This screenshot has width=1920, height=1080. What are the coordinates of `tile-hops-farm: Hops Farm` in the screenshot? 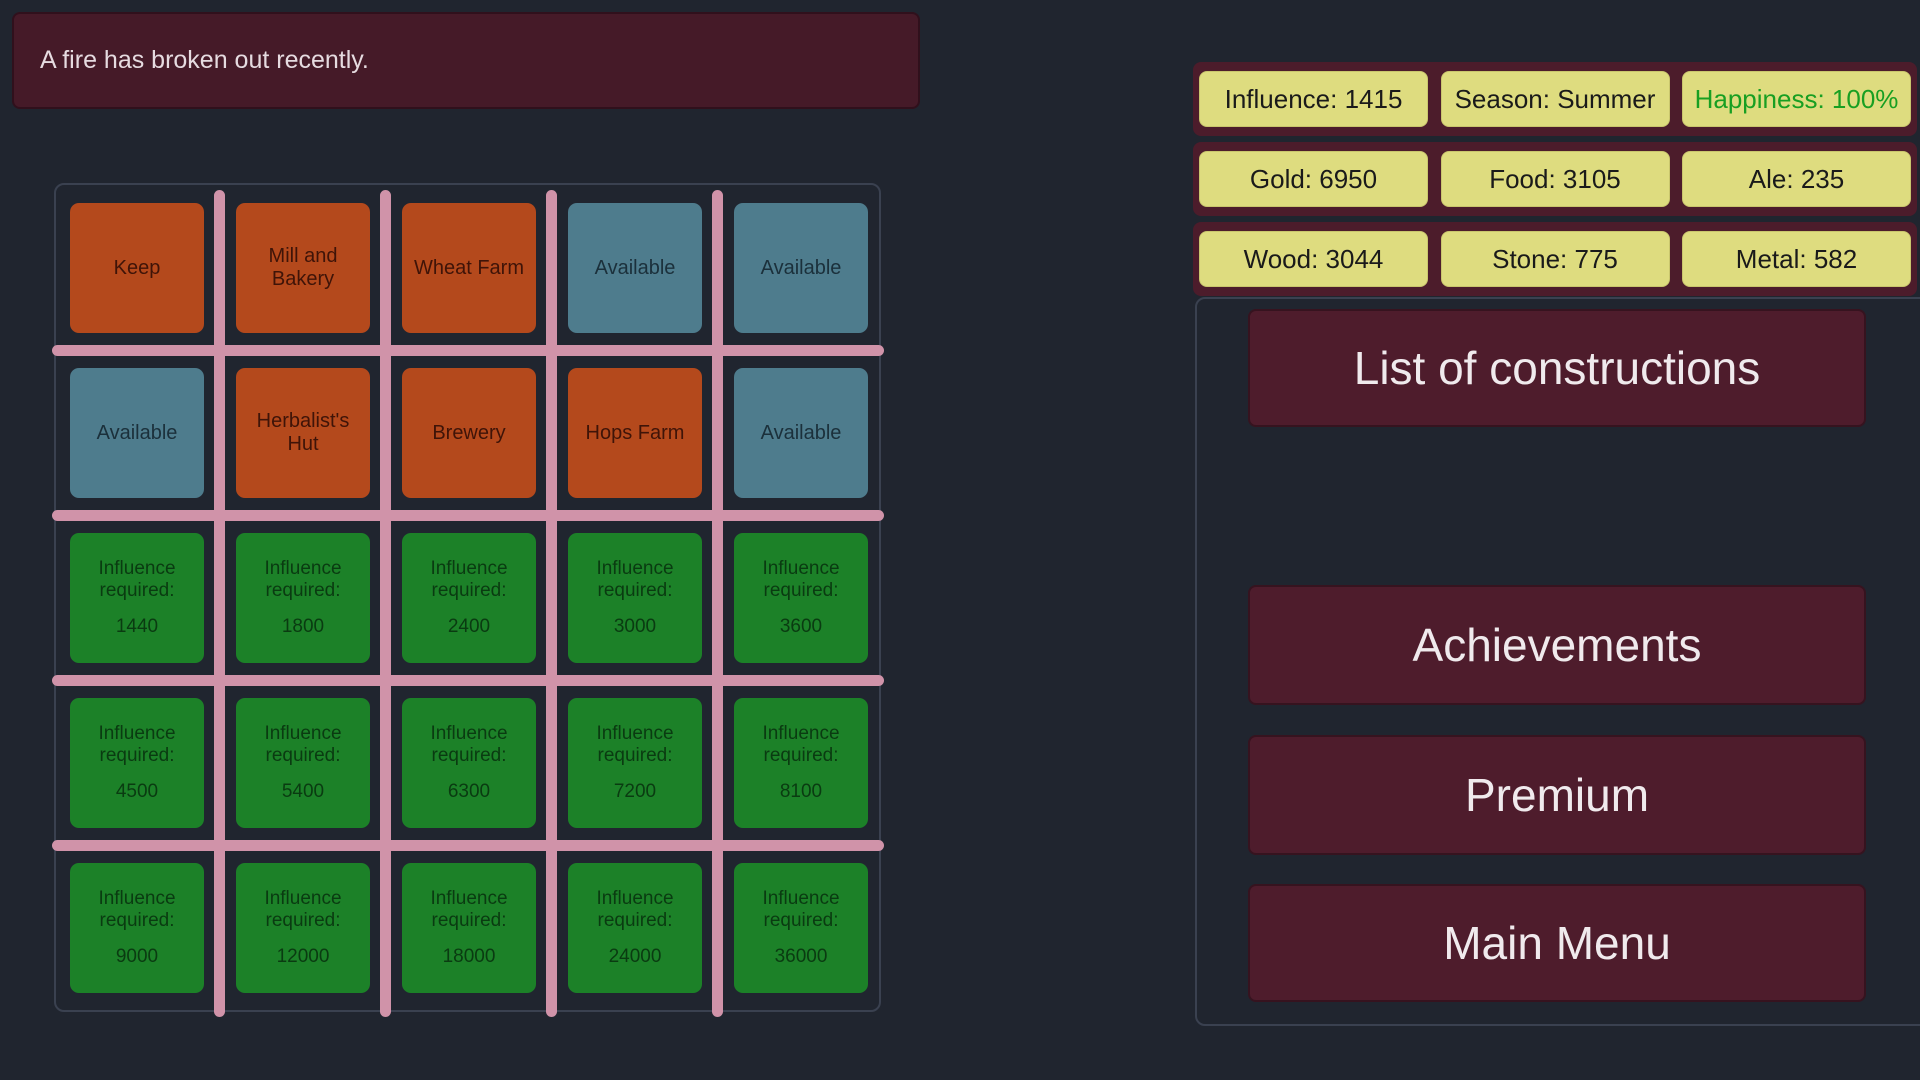 It's located at (635, 433).